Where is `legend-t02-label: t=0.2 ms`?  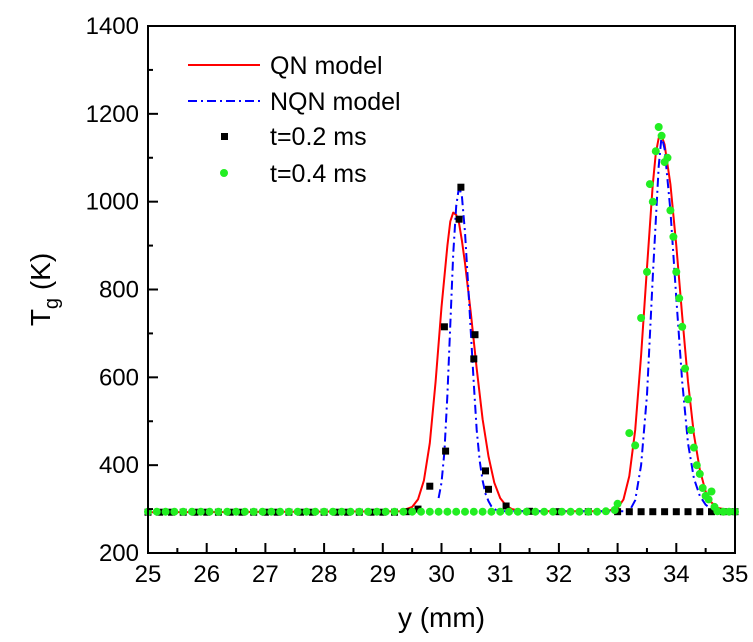
legend-t02-label: t=0.2 ms is located at coordinates (318, 137).